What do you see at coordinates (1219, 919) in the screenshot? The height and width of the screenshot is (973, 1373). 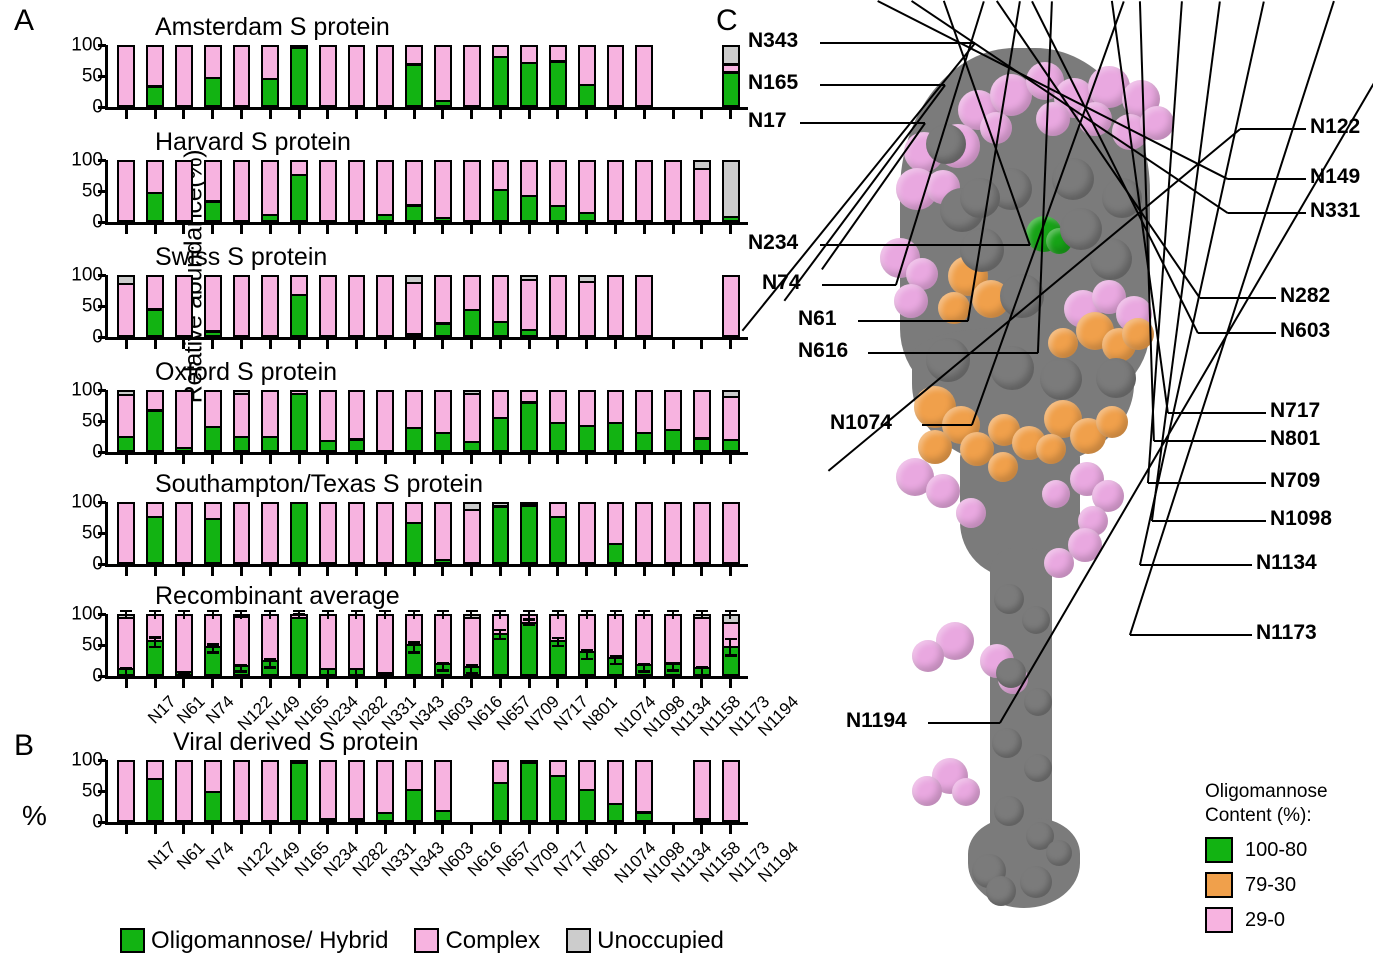 I see `pink-swatch` at bounding box center [1219, 919].